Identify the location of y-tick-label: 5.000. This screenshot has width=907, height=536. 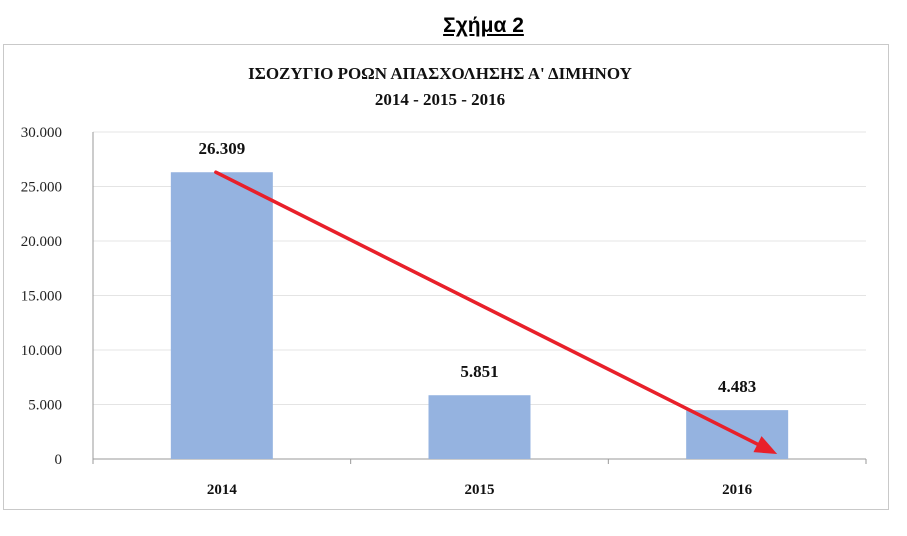
(45, 406).